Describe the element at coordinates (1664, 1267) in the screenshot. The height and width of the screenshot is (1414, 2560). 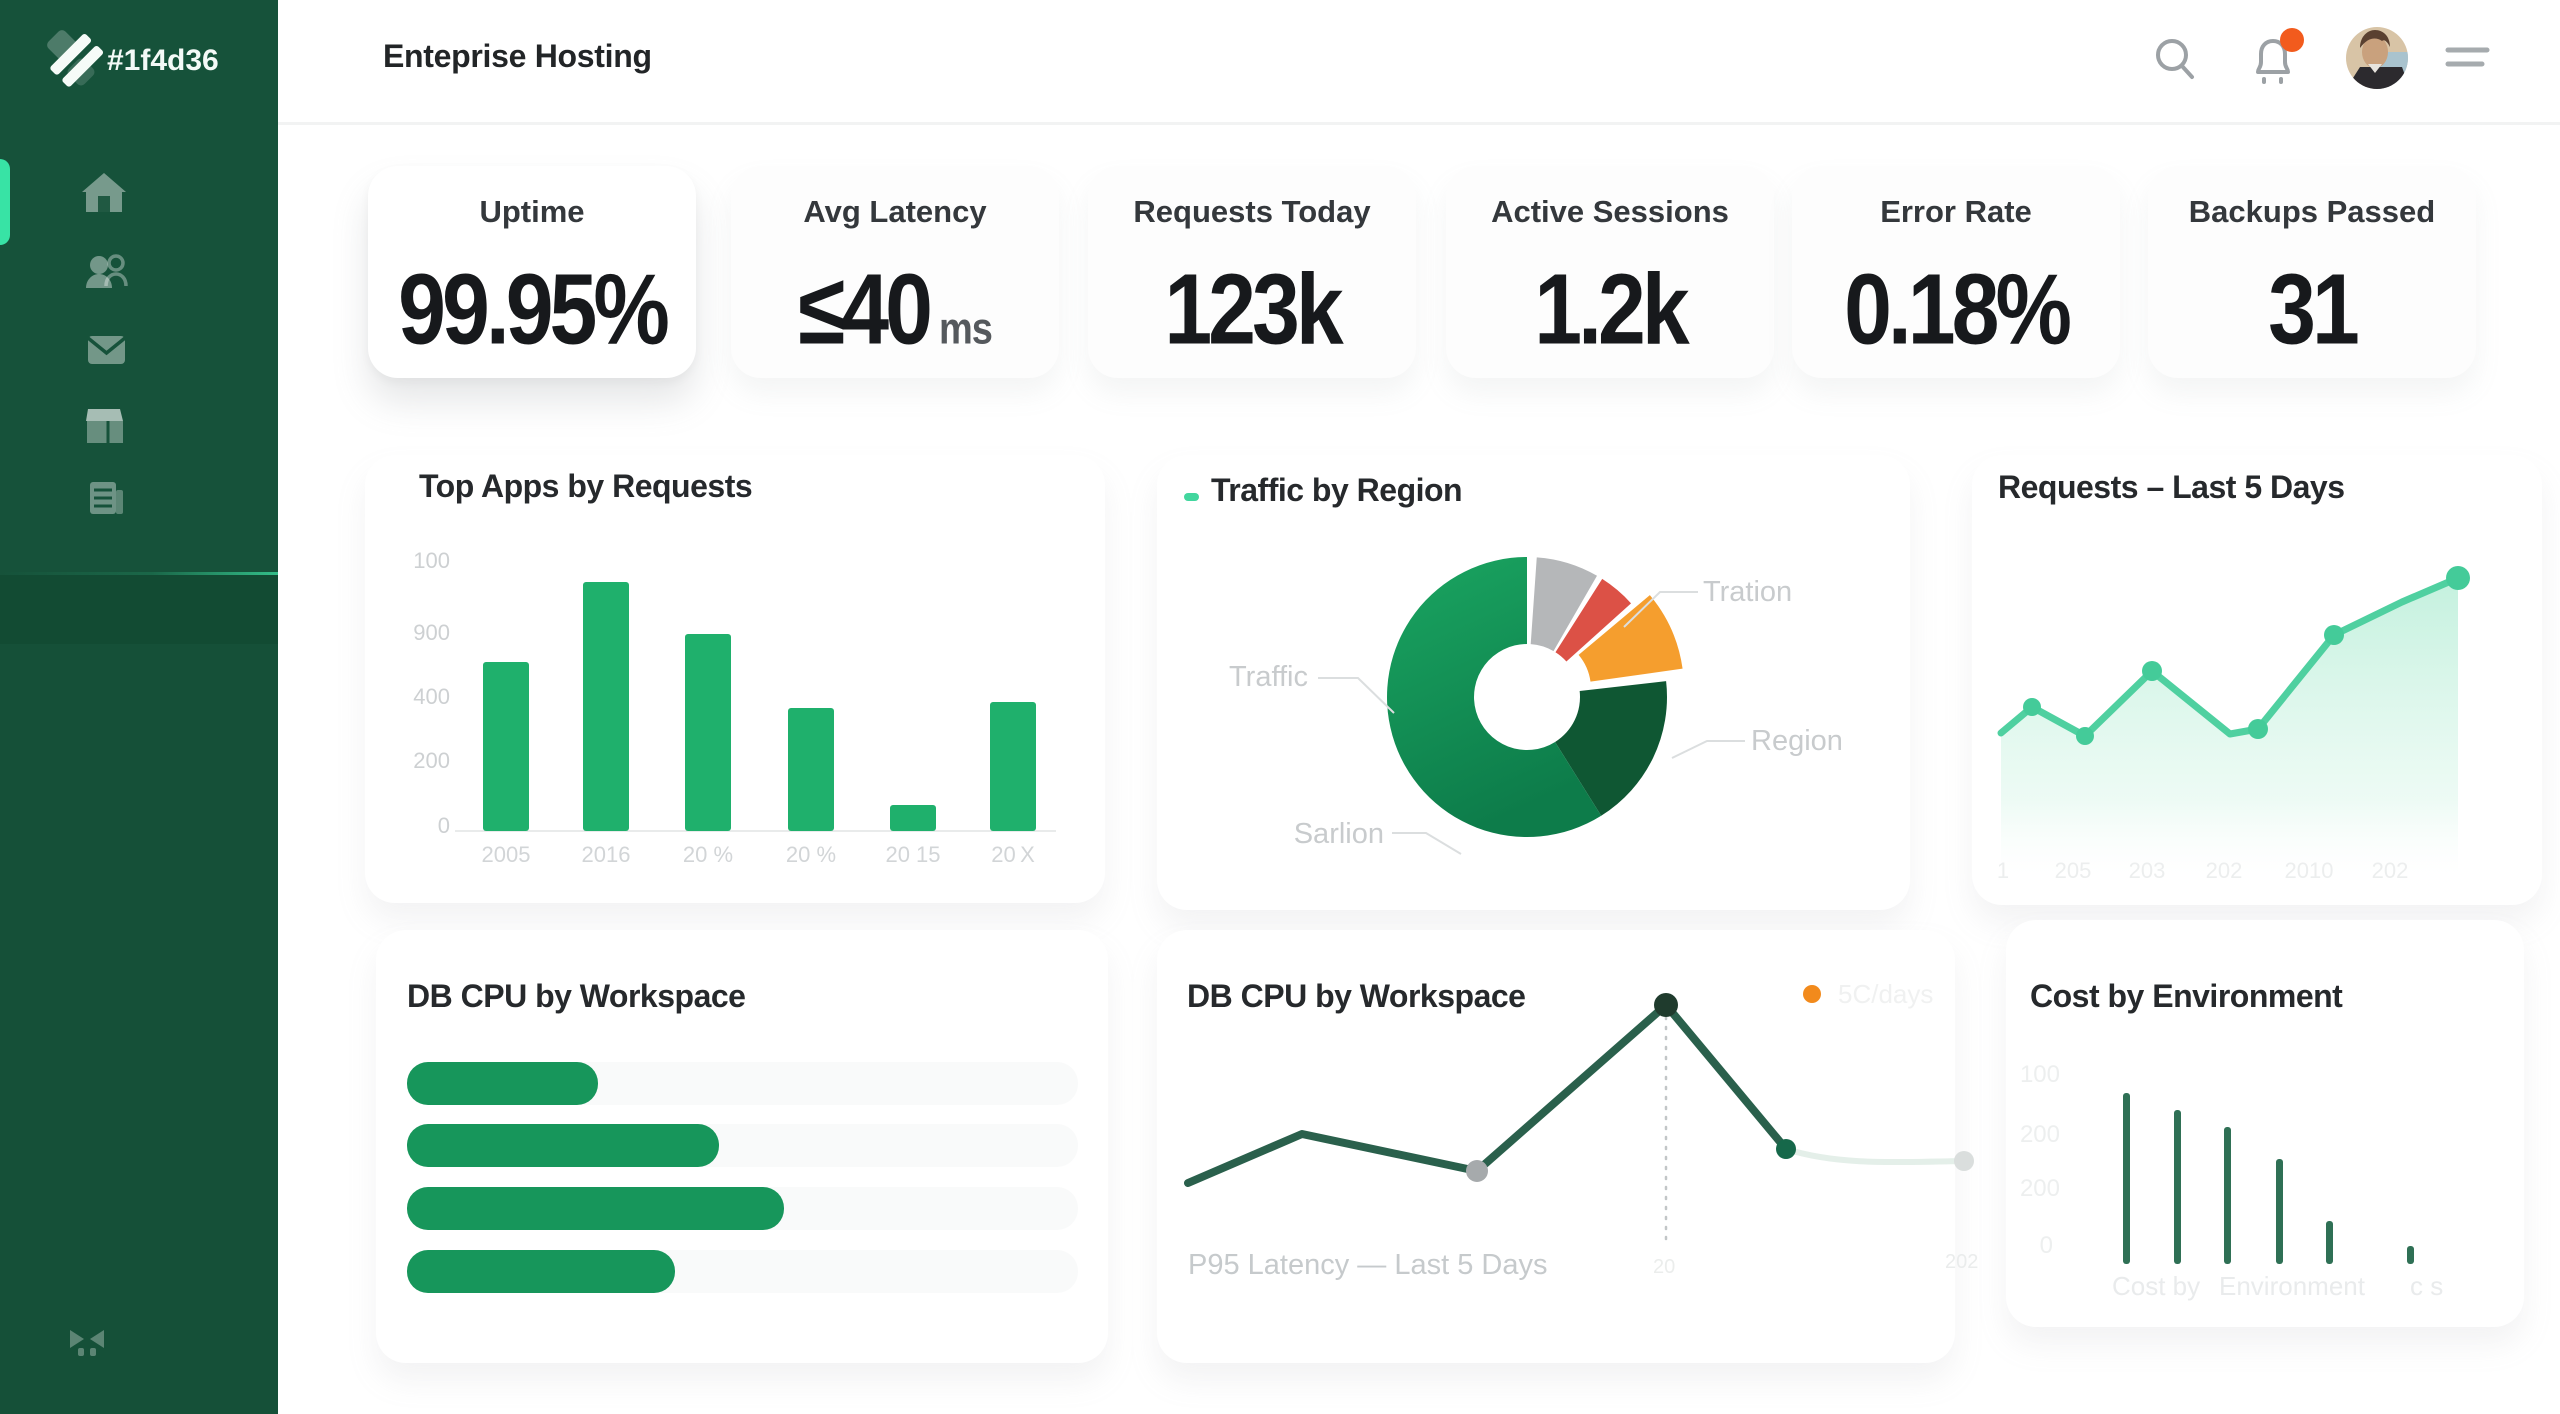
I see `svg-text: 20` at that location.